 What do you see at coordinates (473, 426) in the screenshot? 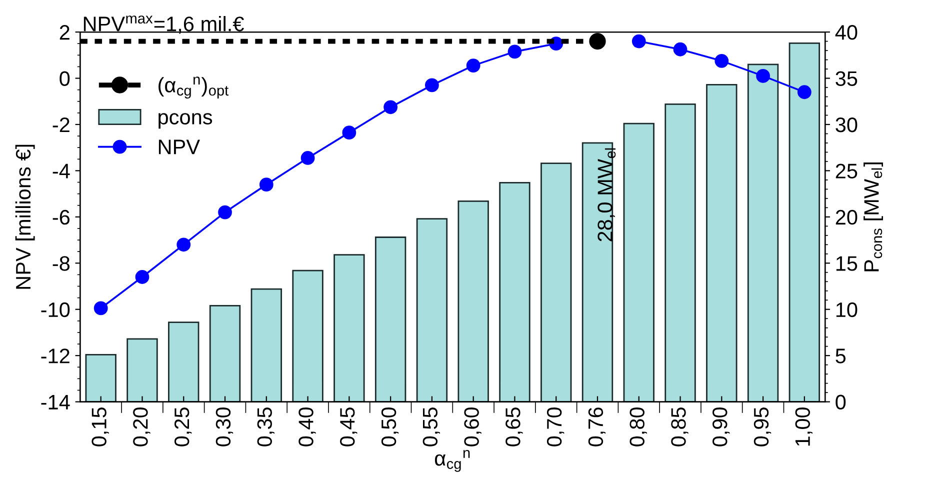
I see `x-tick-label: 0,60` at bounding box center [473, 426].